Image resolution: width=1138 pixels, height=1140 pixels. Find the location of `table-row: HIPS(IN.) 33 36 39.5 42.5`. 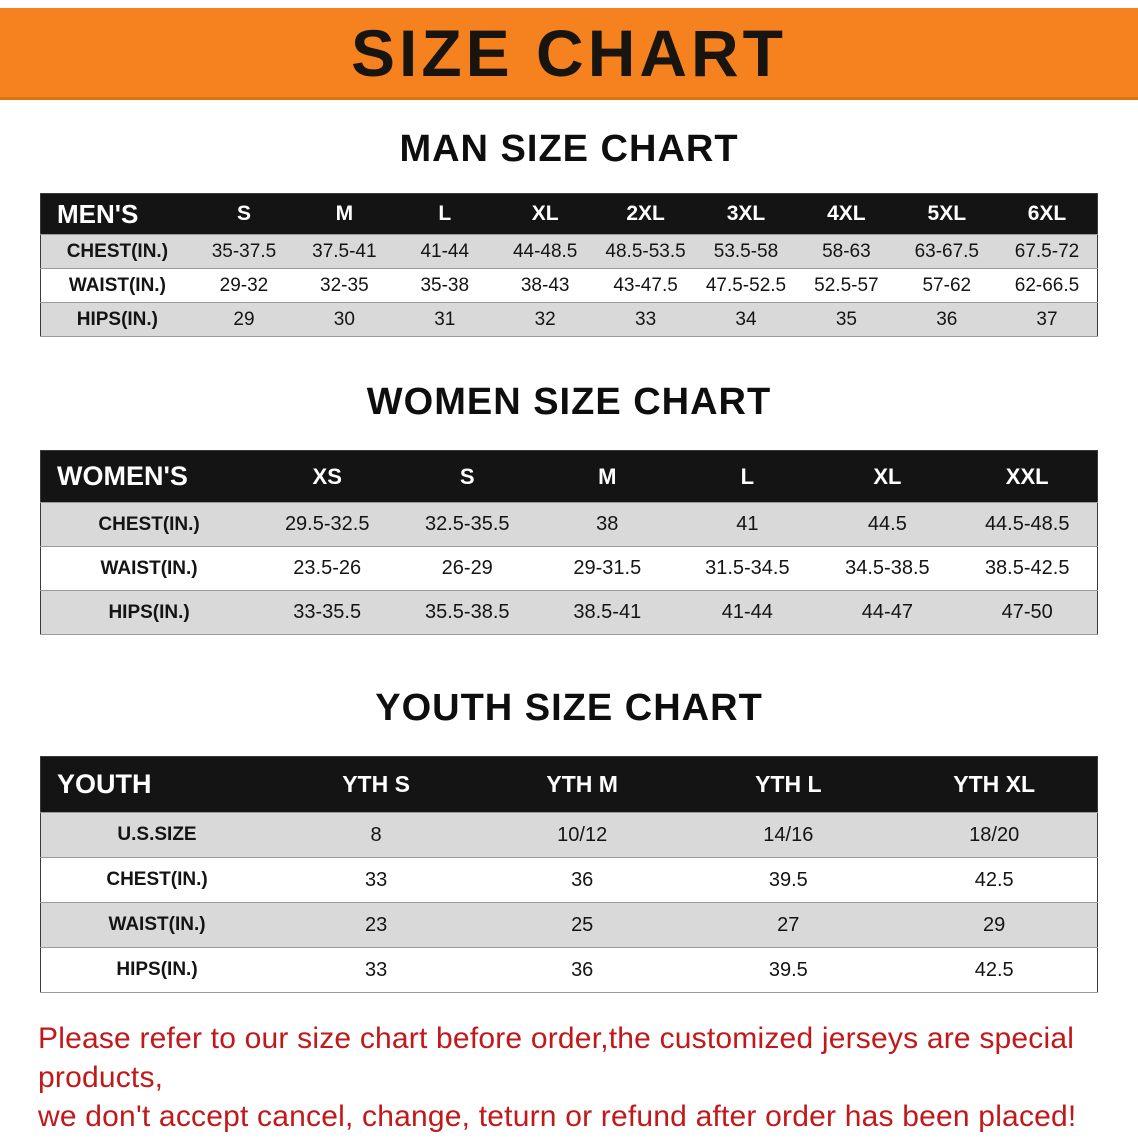

table-row: HIPS(IN.) 33 36 39.5 42.5 is located at coordinates (569, 970).